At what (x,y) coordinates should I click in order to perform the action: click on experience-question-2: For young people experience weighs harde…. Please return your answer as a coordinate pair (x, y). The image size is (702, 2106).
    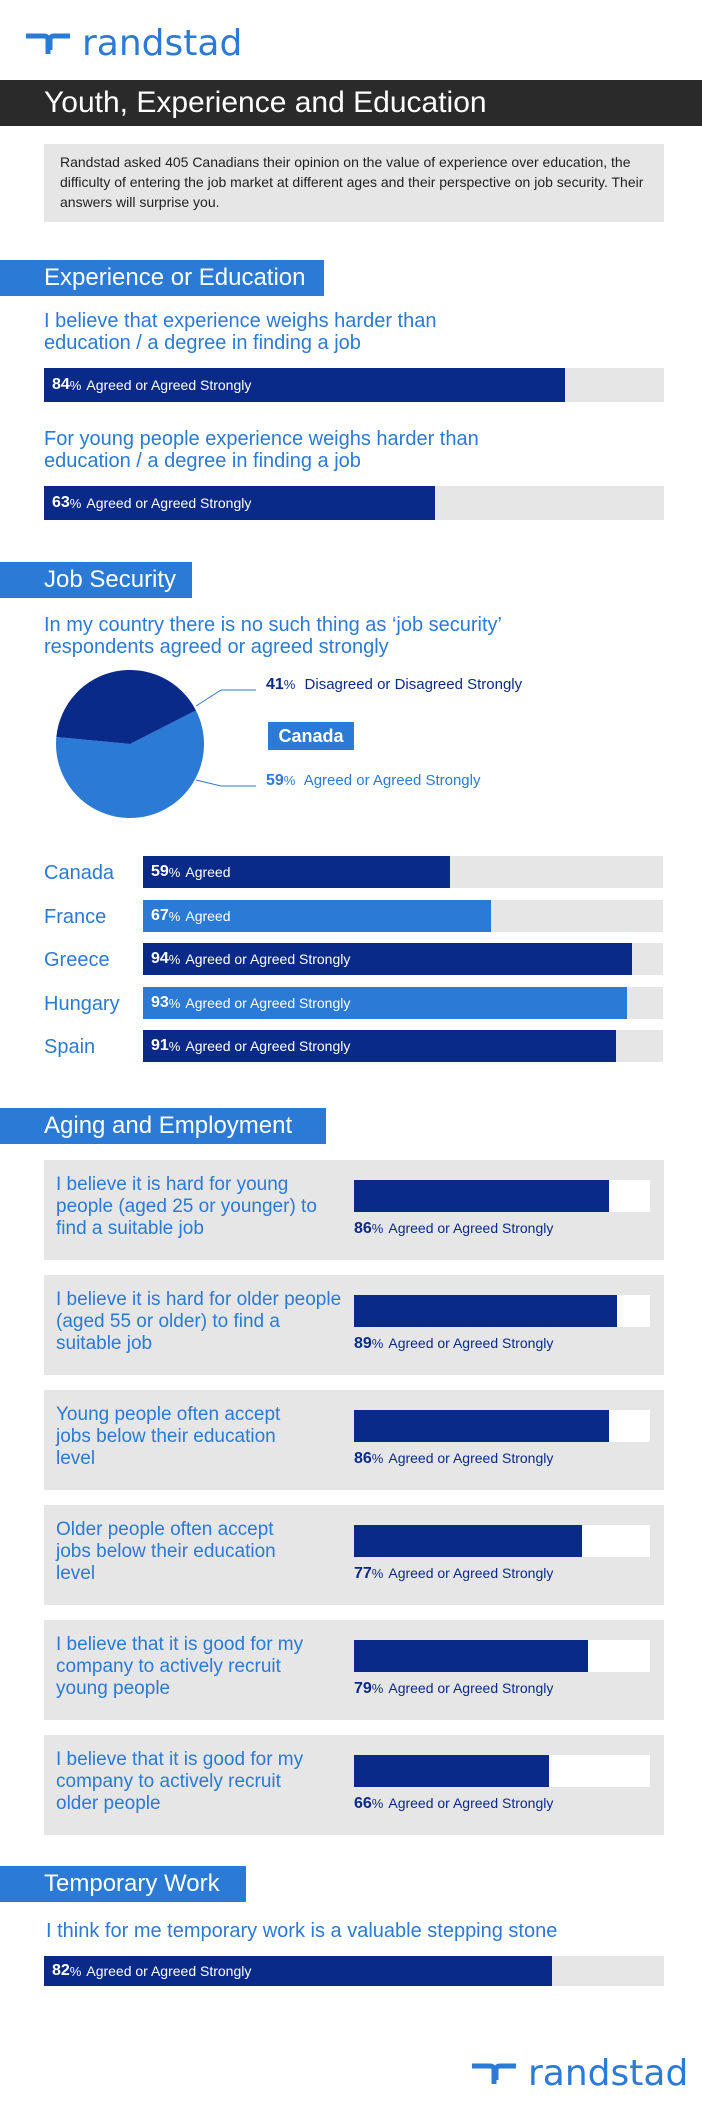
    Looking at the image, I should click on (261, 450).